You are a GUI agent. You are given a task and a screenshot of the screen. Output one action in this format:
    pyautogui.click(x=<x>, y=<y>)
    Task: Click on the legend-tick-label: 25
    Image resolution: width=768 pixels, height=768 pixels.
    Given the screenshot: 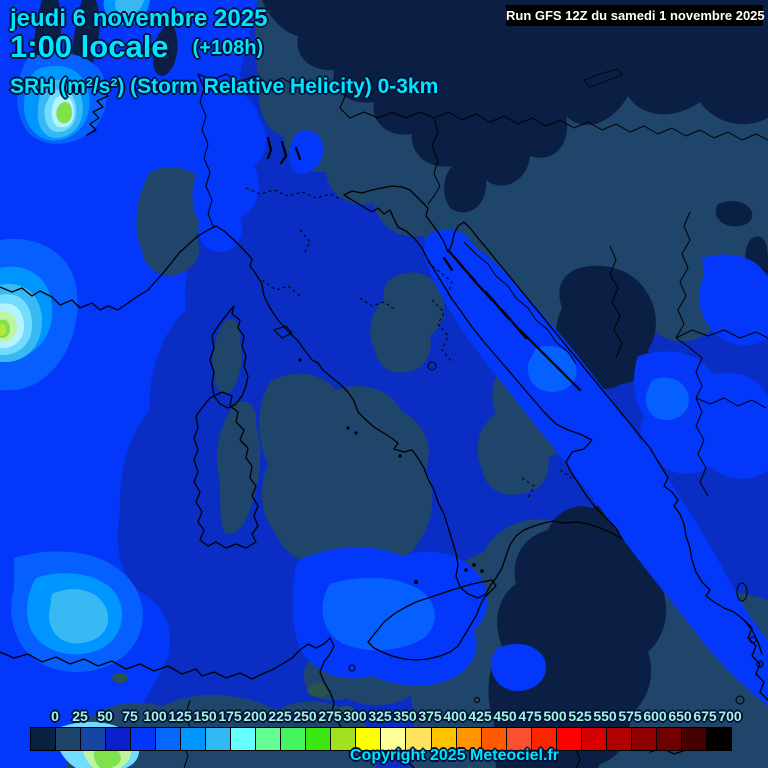 What is the action you would take?
    pyautogui.click(x=80, y=716)
    